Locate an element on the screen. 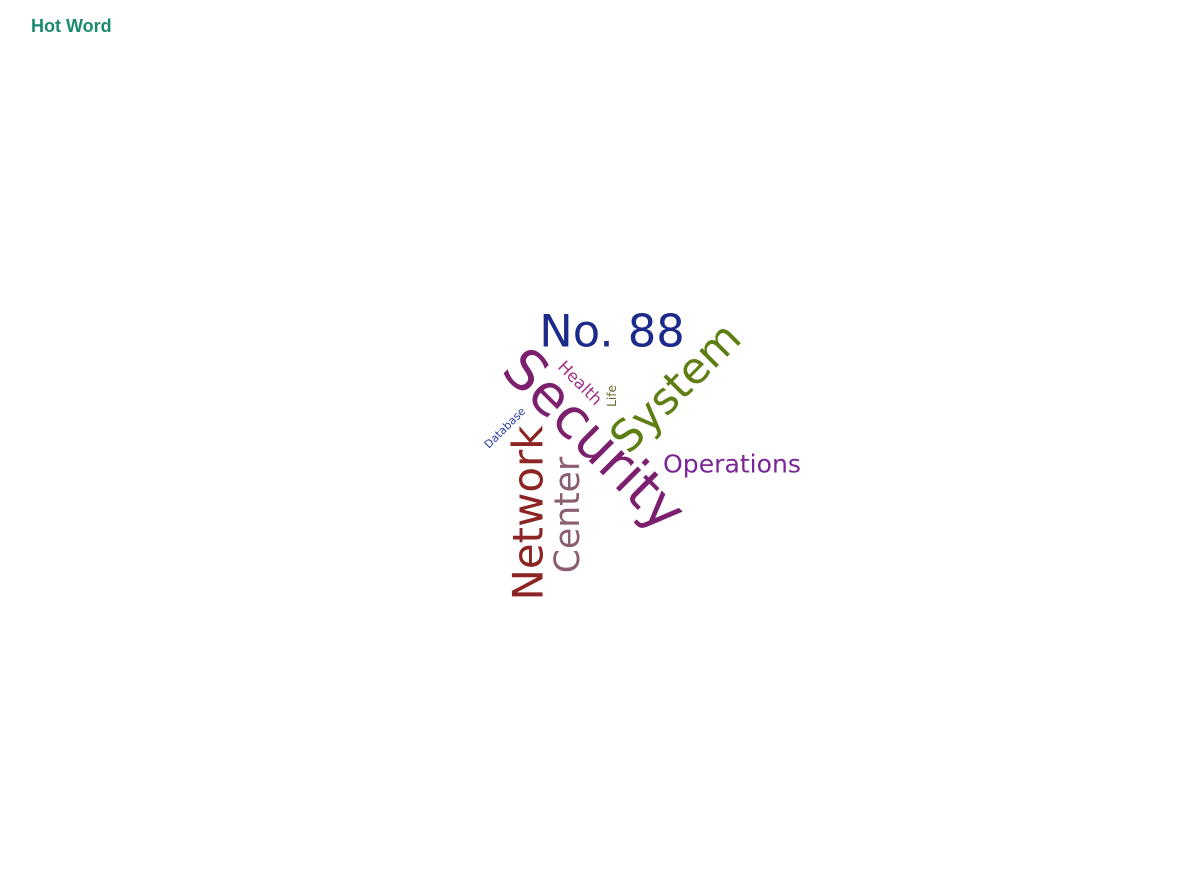 This screenshot has width=1200, height=880. word-network: Network is located at coordinates (528, 513).